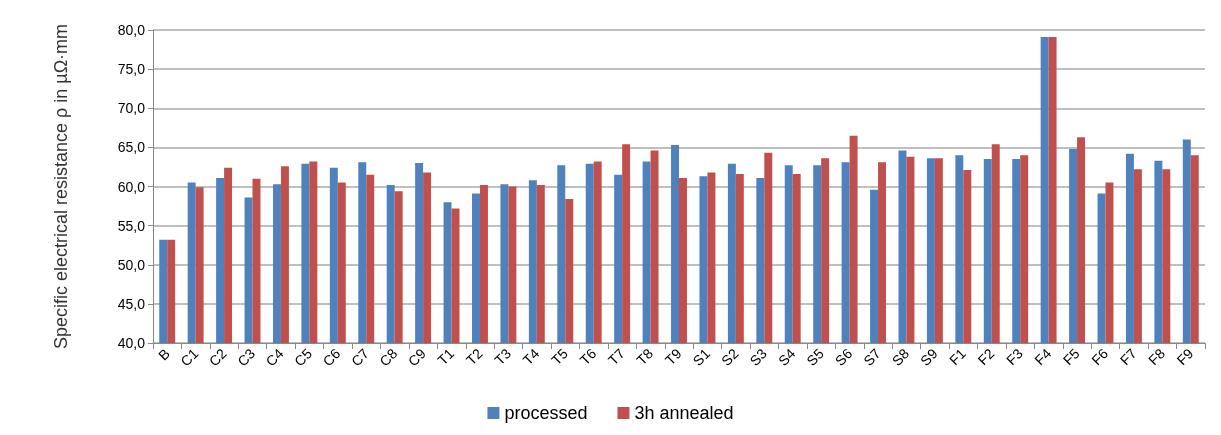 The image size is (1221, 435). I want to click on legend-label: processed, so click(546, 413).